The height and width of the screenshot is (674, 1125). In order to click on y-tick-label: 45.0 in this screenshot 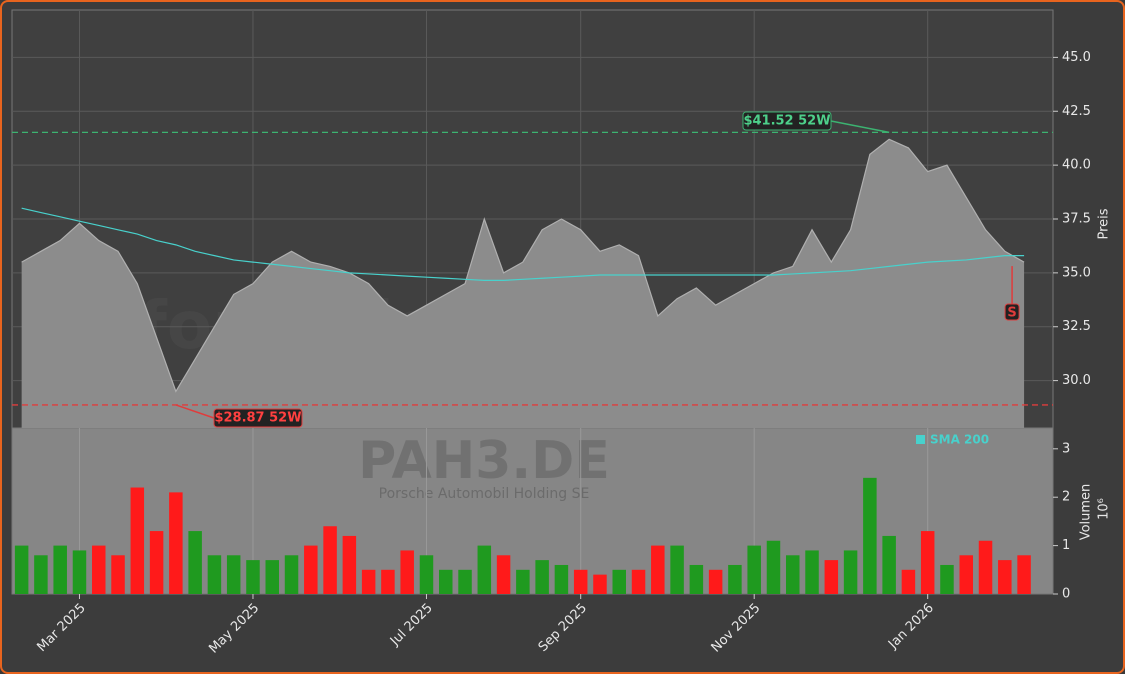, I will do `click(1076, 57)`.